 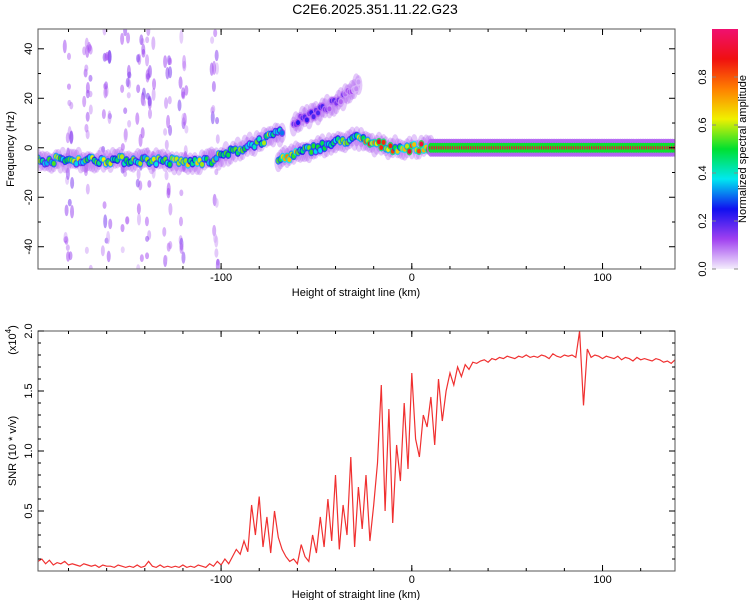 I want to click on x-tick-label: 100, so click(x=602, y=278).